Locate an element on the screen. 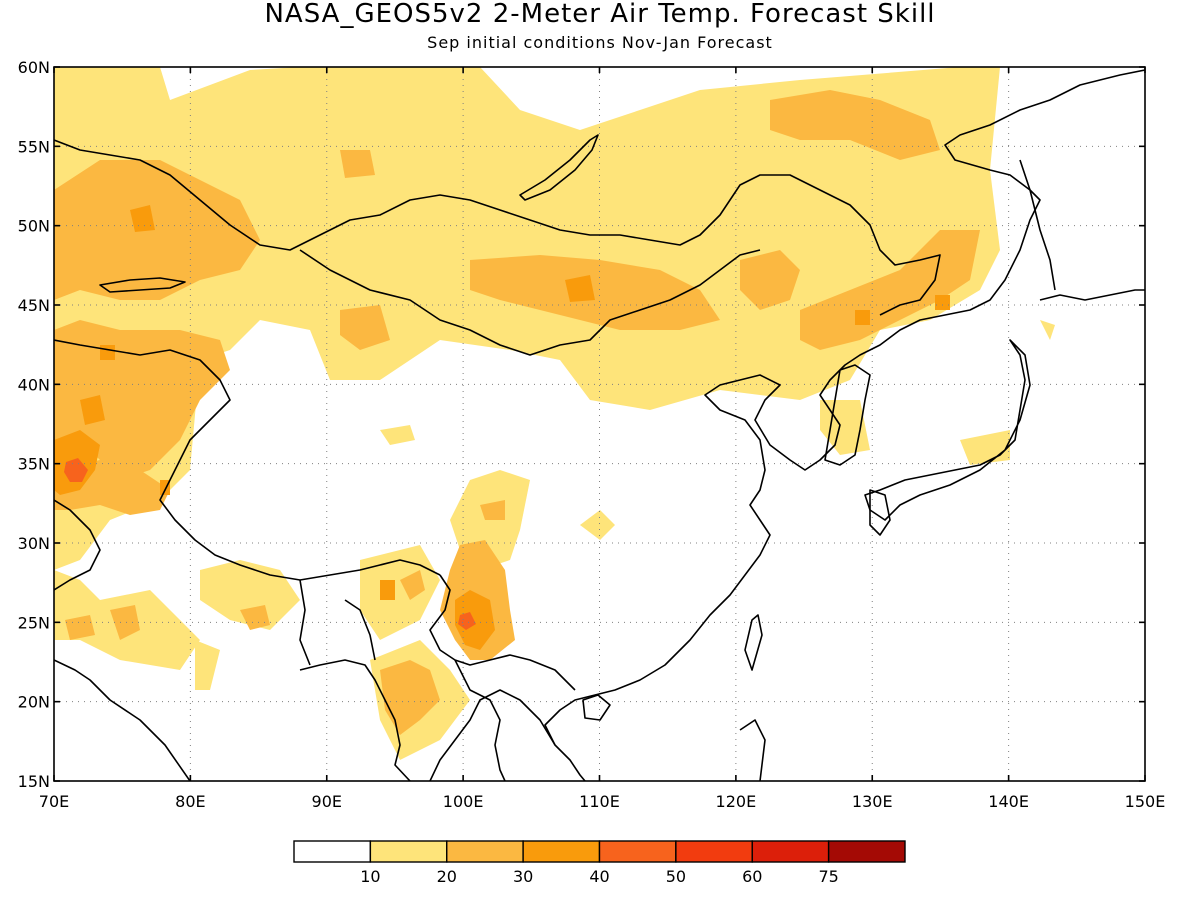 This screenshot has width=1200, height=900. border-myanmar is located at coordinates (360, 630).